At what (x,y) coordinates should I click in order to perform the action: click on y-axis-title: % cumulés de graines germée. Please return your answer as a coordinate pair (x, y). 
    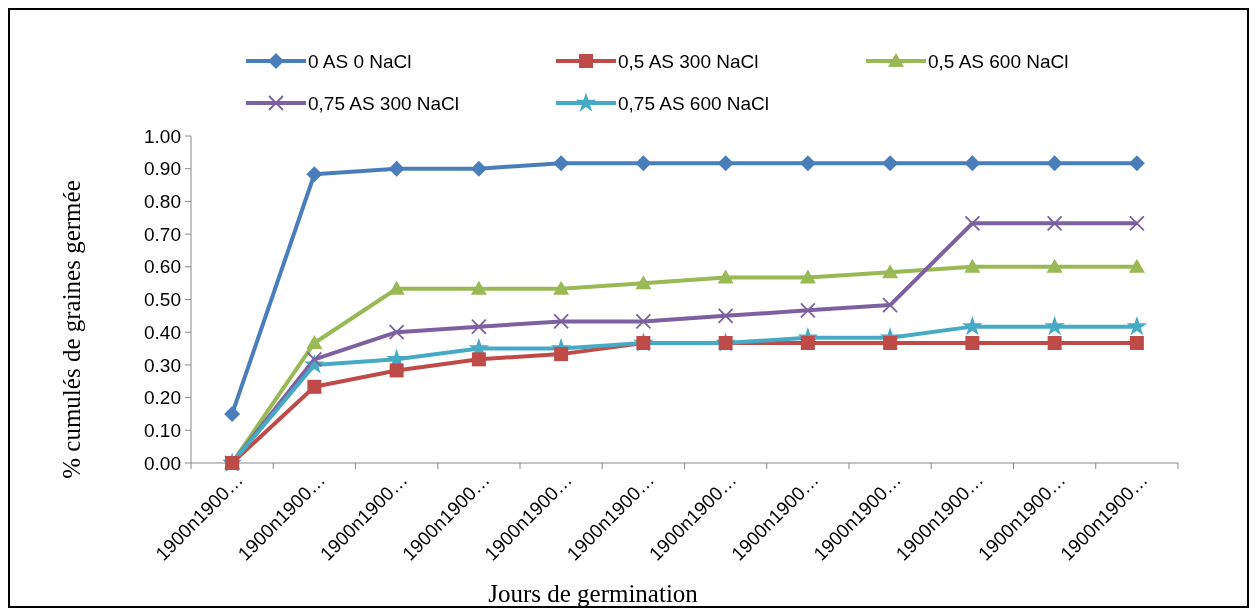
    Looking at the image, I should click on (71, 329).